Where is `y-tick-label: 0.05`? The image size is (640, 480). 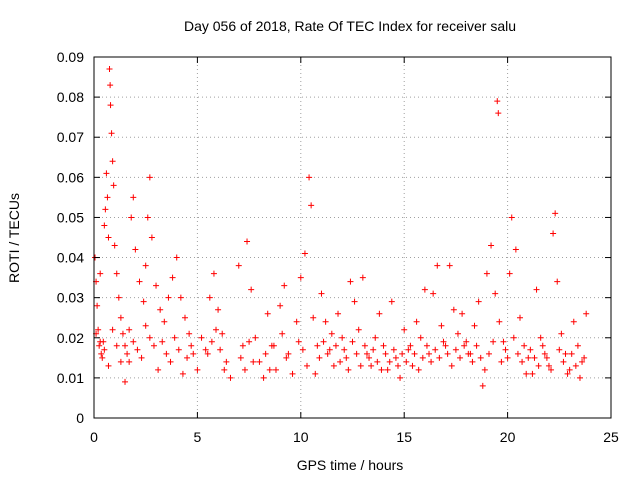 y-tick-label: 0.05 is located at coordinates (70, 217).